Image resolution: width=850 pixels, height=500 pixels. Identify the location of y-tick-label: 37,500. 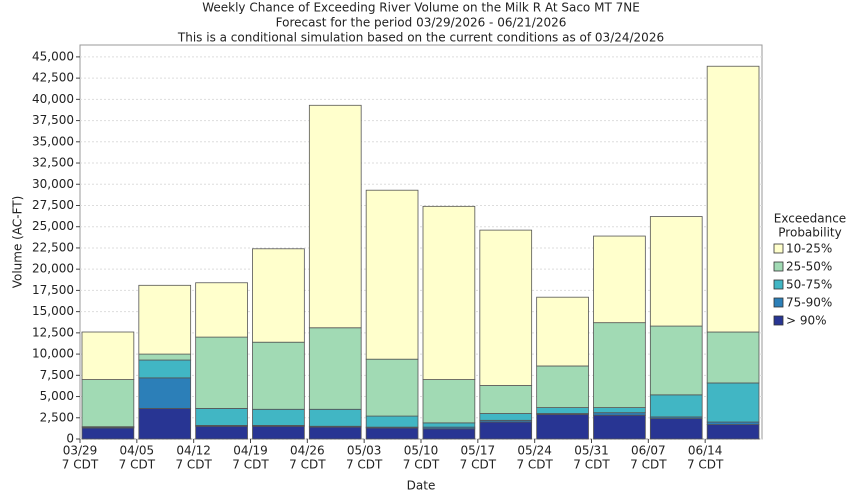
(53, 120).